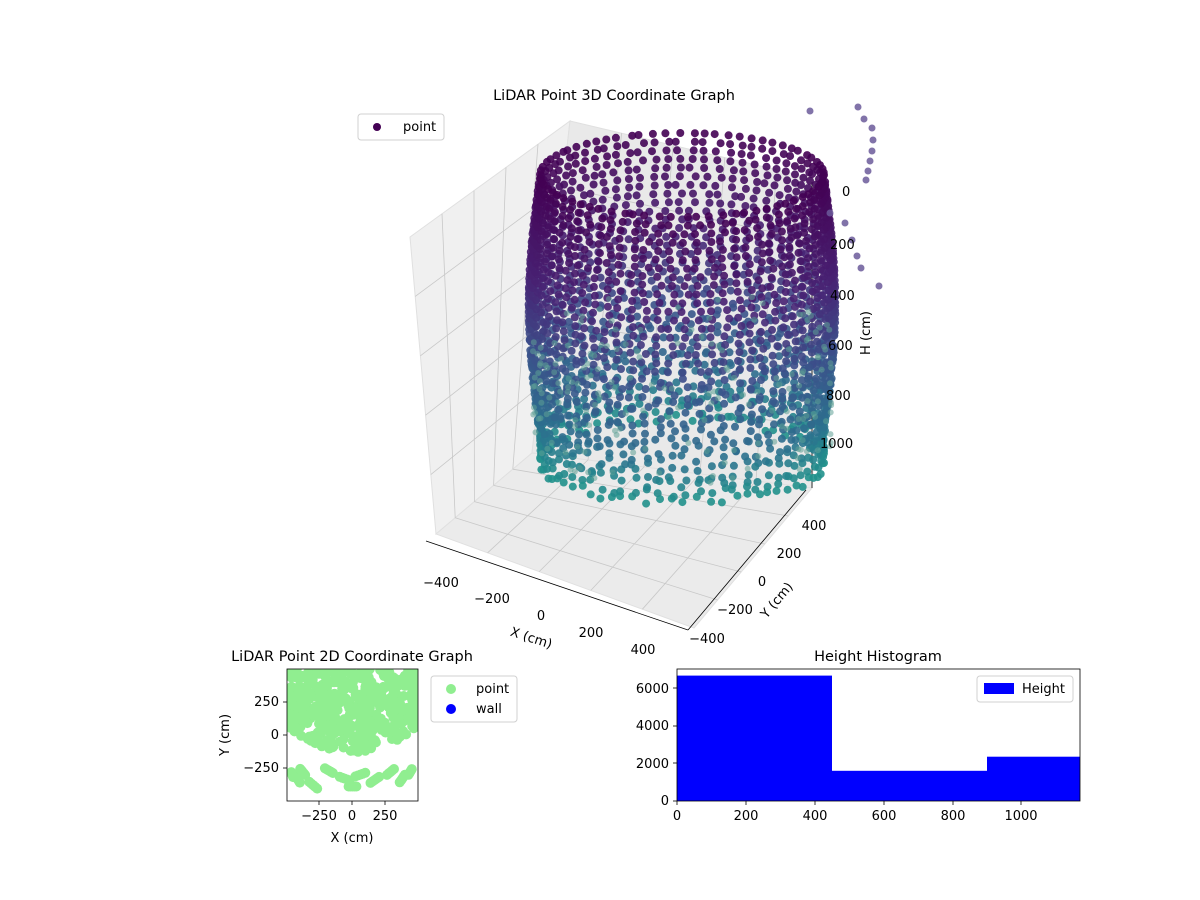  What do you see at coordinates (652, 726) in the screenshot?
I see `y-tick-label: 4000` at bounding box center [652, 726].